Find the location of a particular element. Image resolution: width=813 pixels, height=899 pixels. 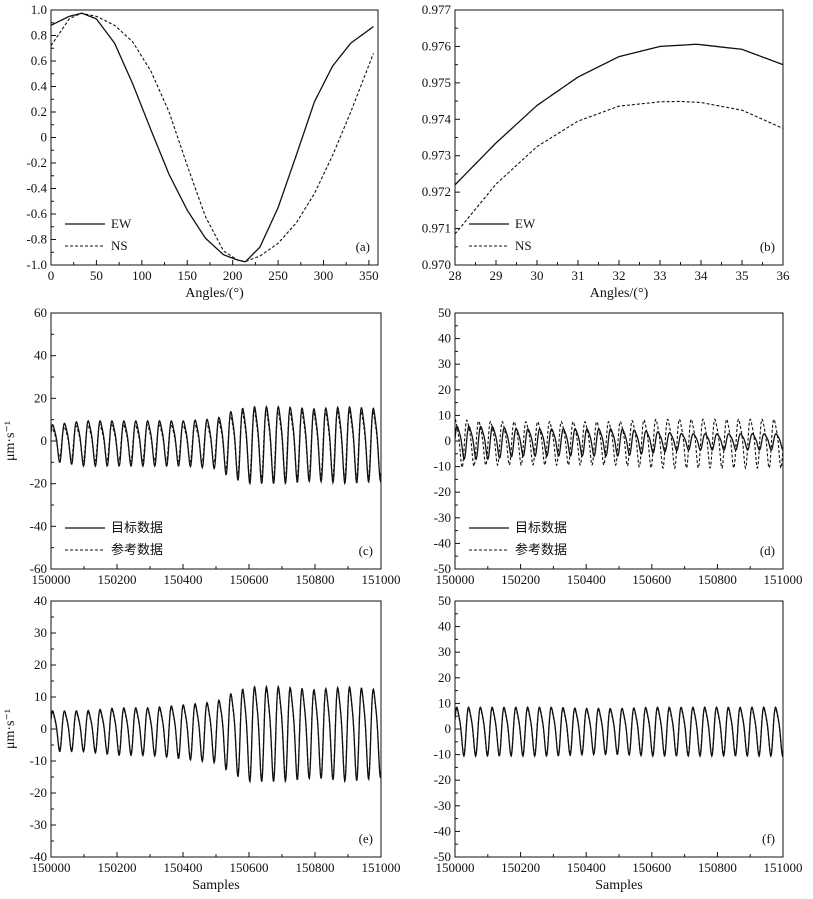

panel-label: (e) is located at coordinates (366, 838).